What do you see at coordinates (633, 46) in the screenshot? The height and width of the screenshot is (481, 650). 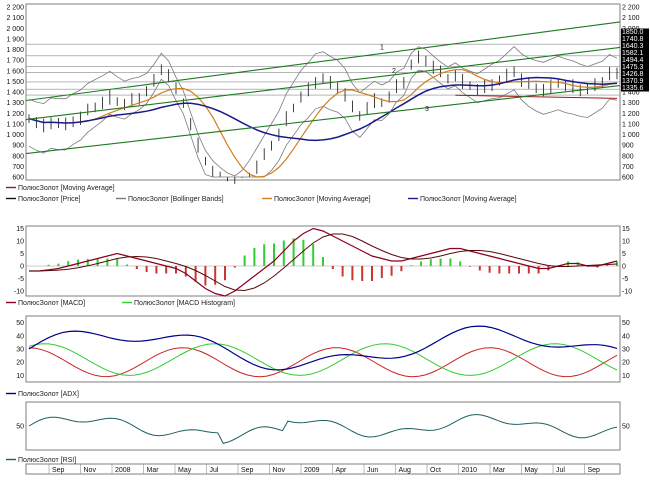 I see `price-tag: 1640.3` at bounding box center [633, 46].